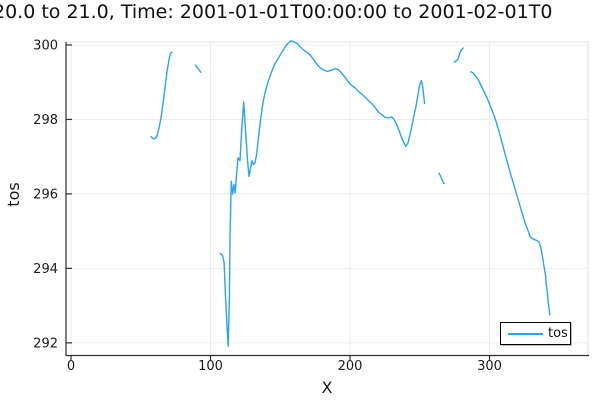 The width and height of the screenshot is (600, 400). Describe the element at coordinates (327, 387) in the screenshot. I see `x-axis-label: X` at that location.